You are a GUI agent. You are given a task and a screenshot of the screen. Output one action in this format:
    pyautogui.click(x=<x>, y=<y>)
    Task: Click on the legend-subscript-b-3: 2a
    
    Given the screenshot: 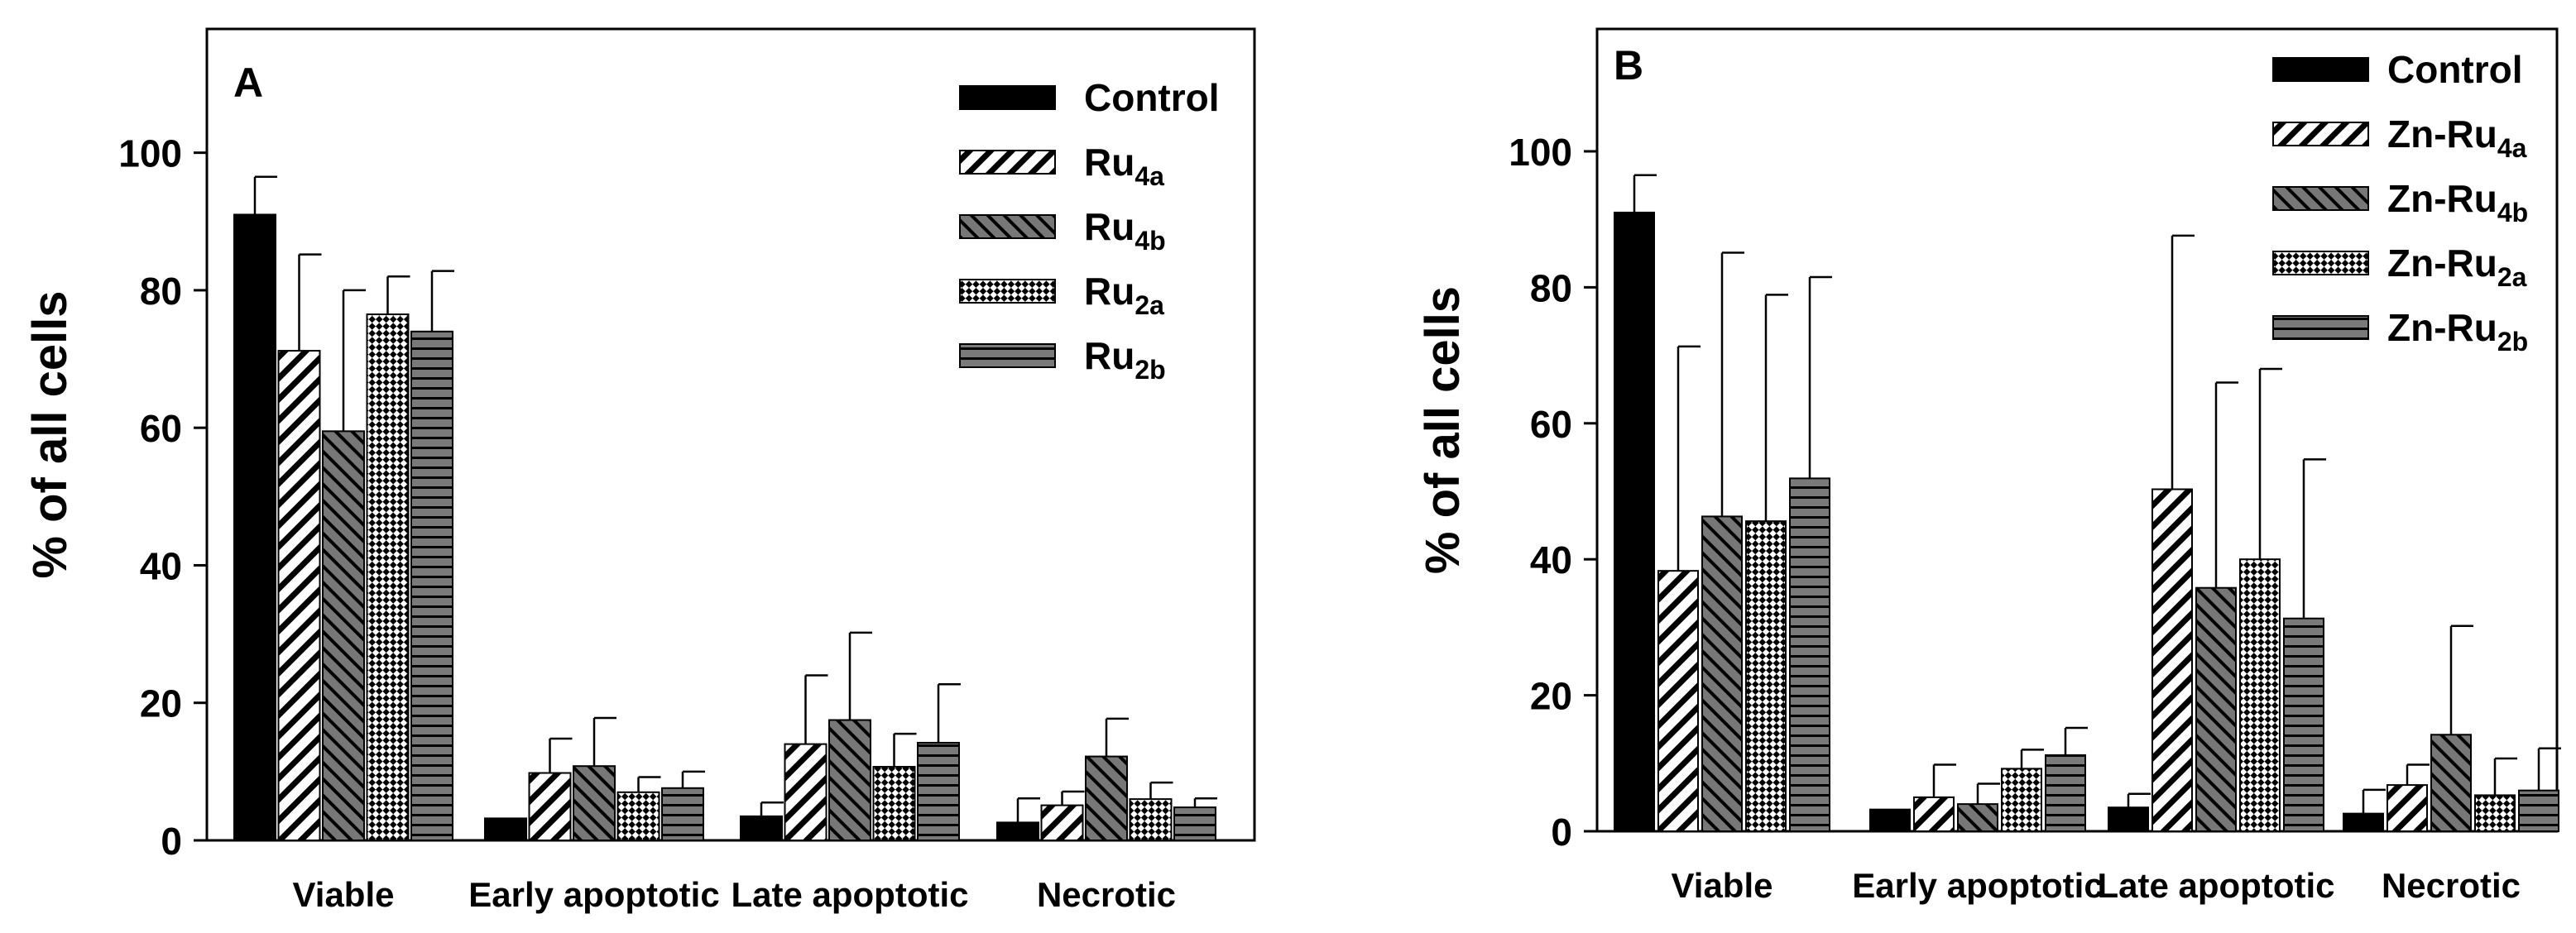 What is the action you would take?
    pyautogui.click(x=2512, y=277)
    